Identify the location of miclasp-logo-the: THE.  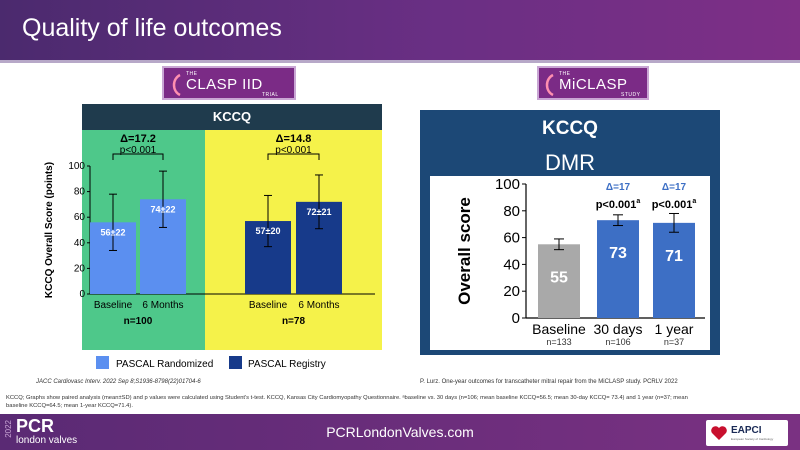
(565, 74).